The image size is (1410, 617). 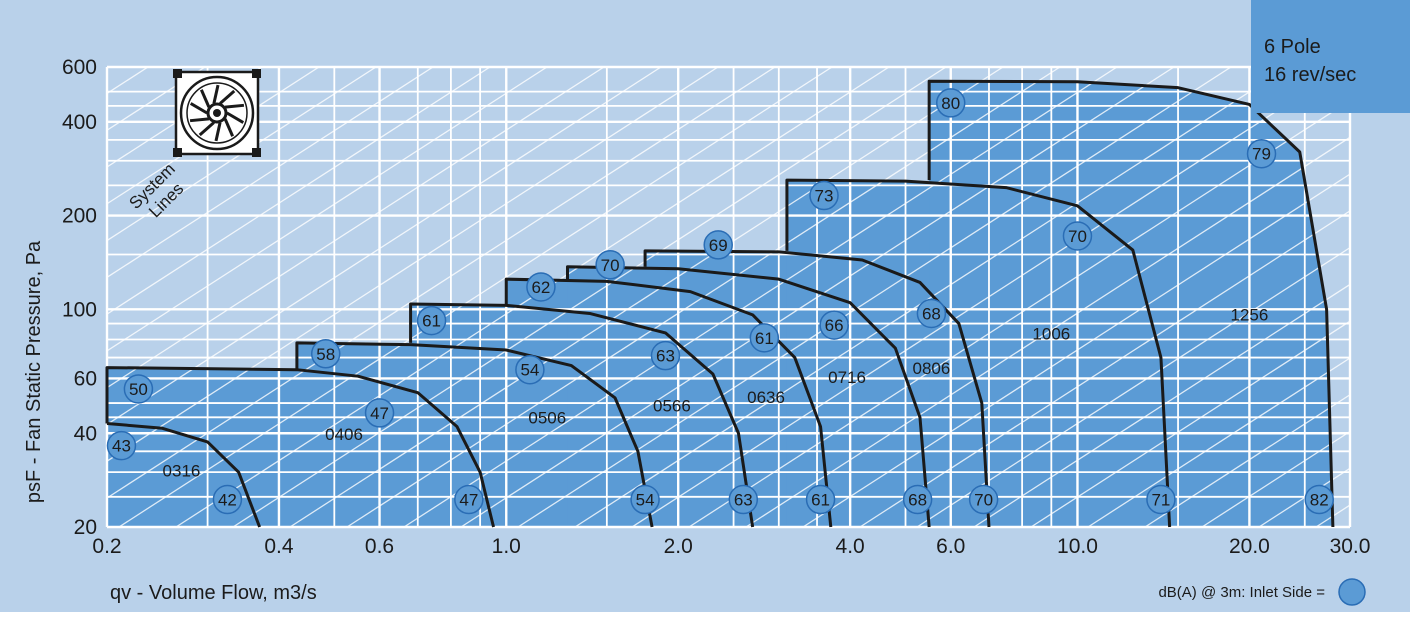 I want to click on noise-badge-value: 42, so click(x=227, y=500).